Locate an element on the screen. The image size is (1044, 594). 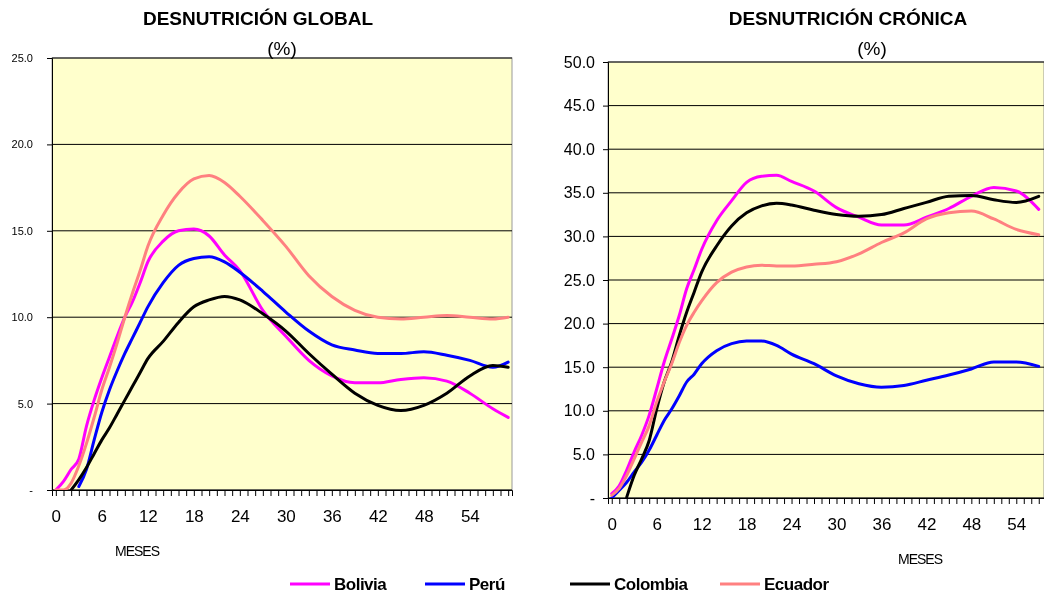
chart-title: DESNUTRICIÓN CRÓNICA is located at coordinates (848, 18).